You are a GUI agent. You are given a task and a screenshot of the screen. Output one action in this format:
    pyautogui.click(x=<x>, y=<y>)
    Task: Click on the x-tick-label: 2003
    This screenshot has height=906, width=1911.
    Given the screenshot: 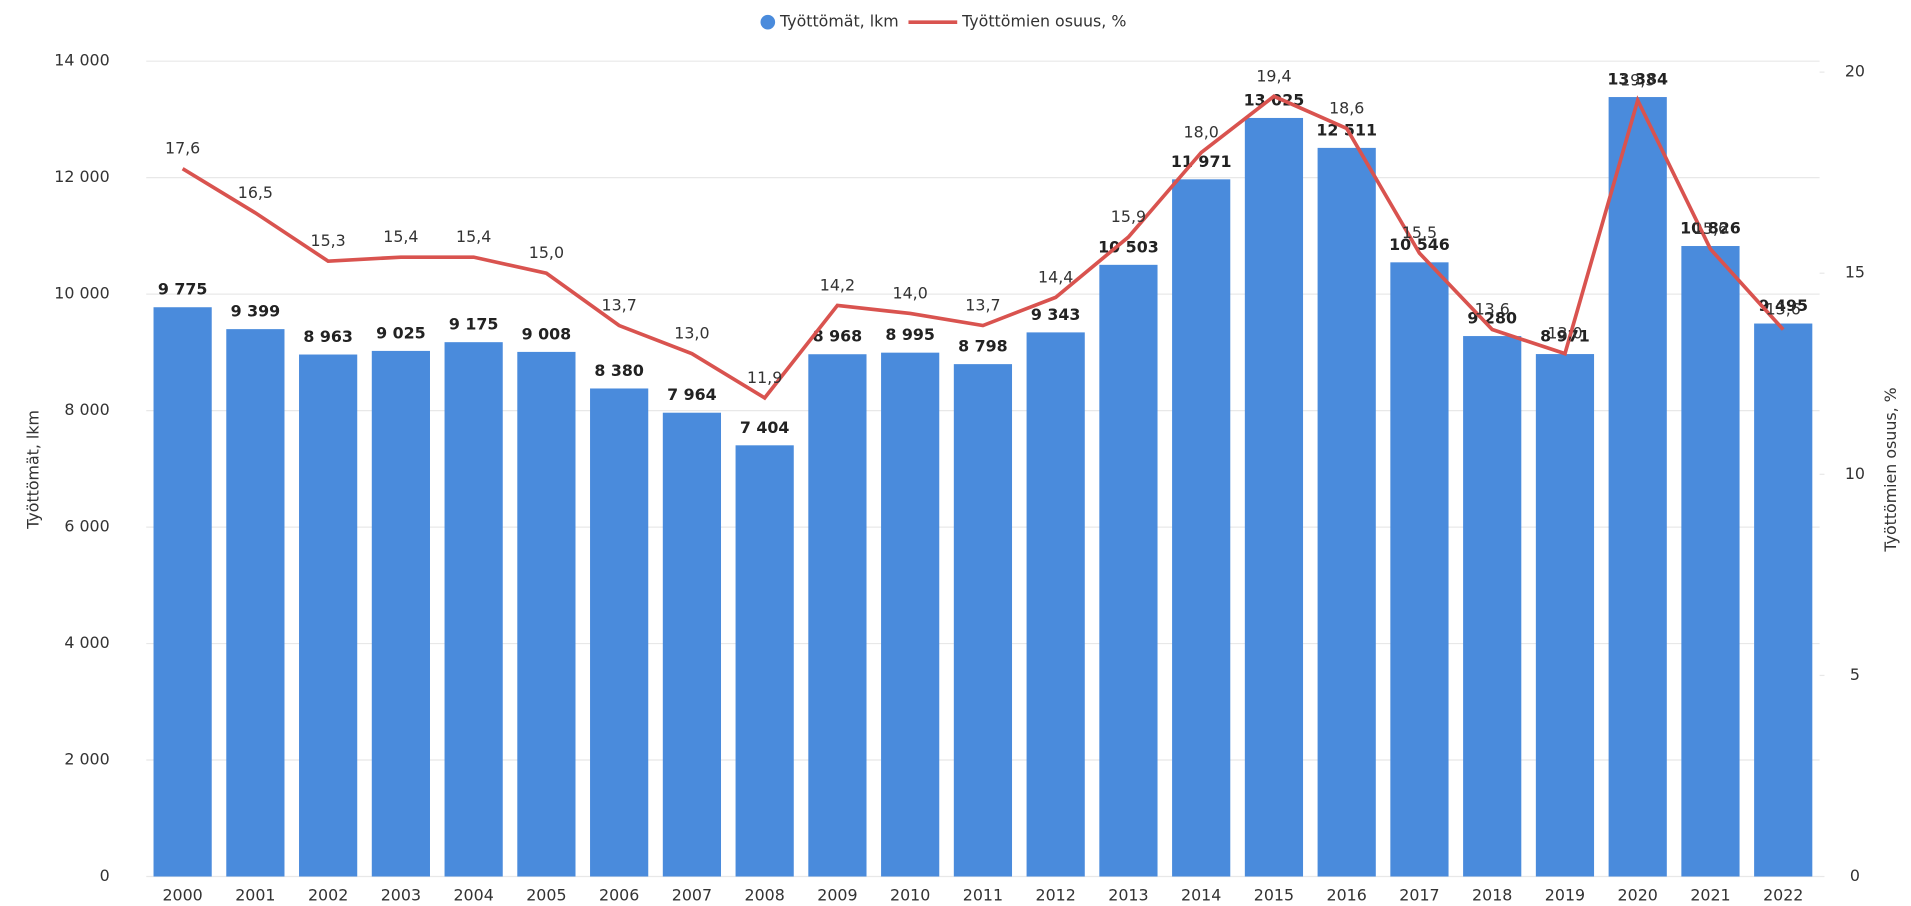 What is the action you would take?
    pyautogui.click(x=401, y=895)
    